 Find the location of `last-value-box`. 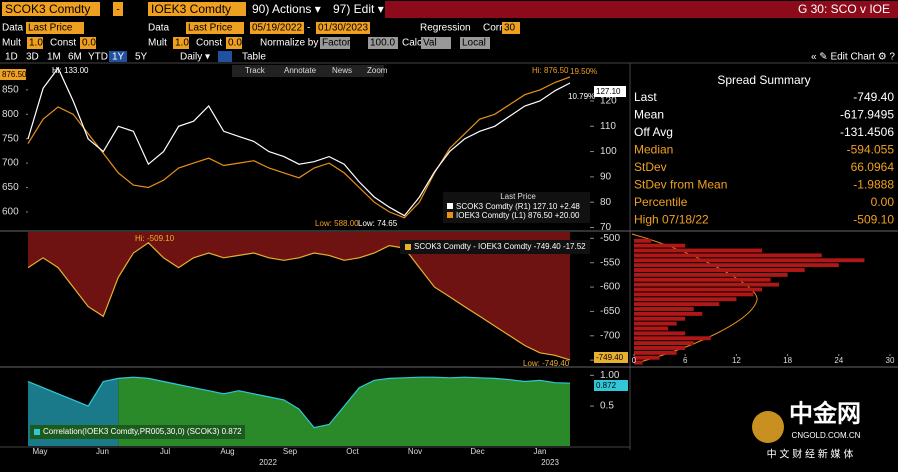

last-value-box is located at coordinates (610, 91).